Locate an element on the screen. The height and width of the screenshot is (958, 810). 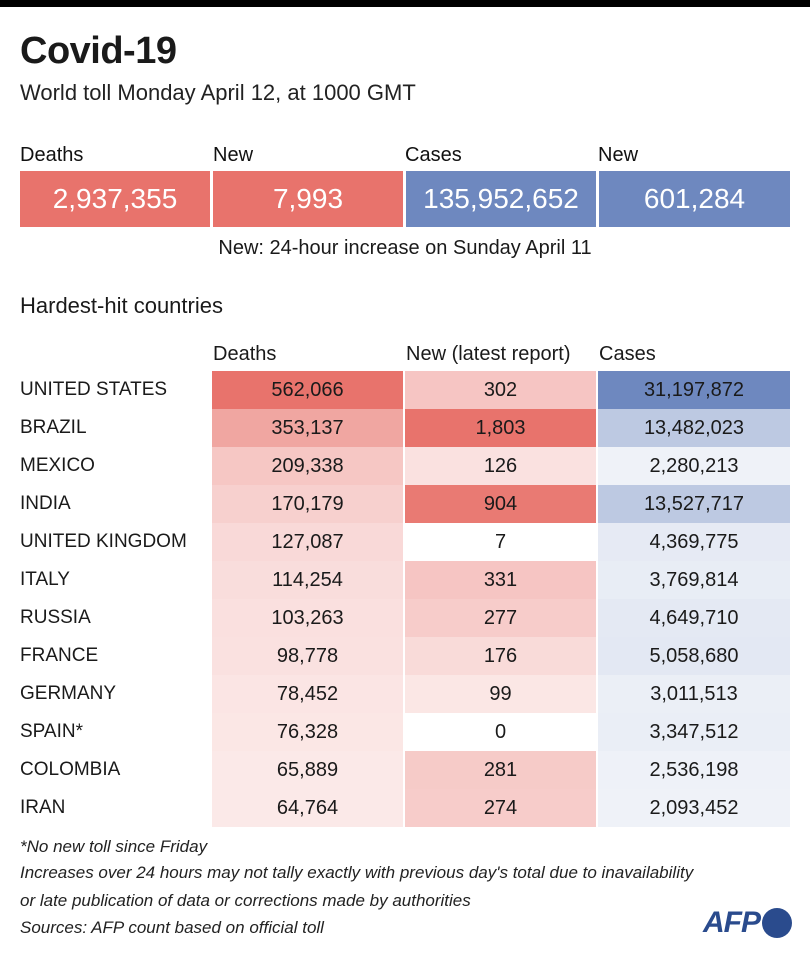
deaths-cell: 64,764 is located at coordinates (307, 808).